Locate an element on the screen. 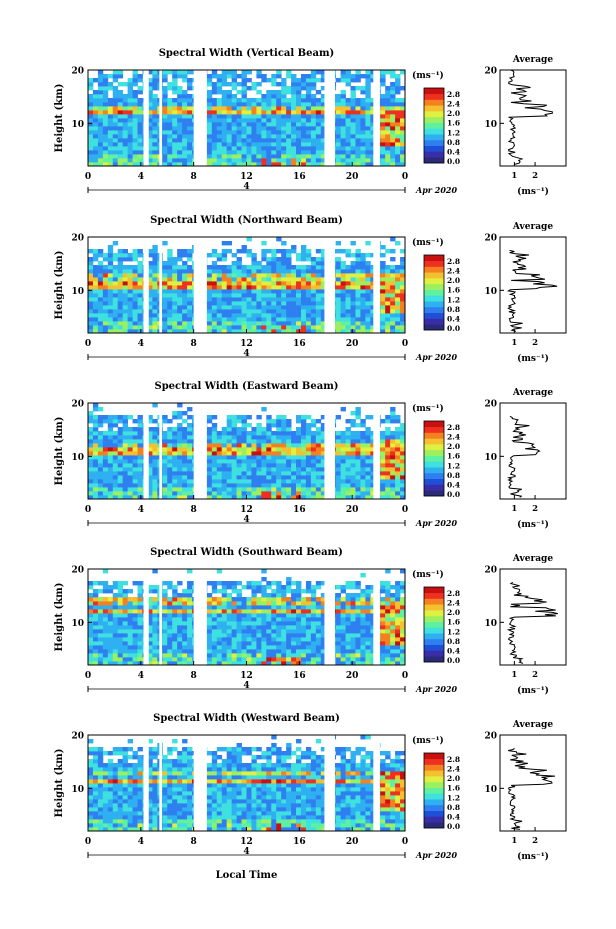 The image size is (616, 929). colorbar-frame is located at coordinates (434, 292).